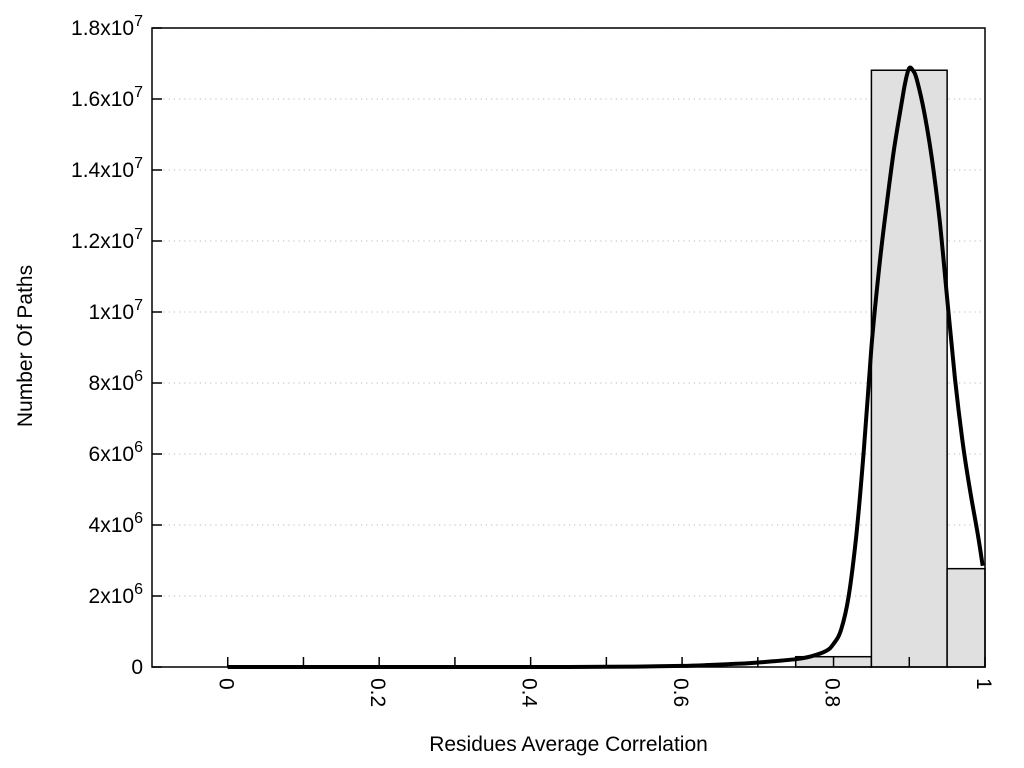  What do you see at coordinates (529, 693) in the screenshot?
I see `x-tick-label: 0.4` at bounding box center [529, 693].